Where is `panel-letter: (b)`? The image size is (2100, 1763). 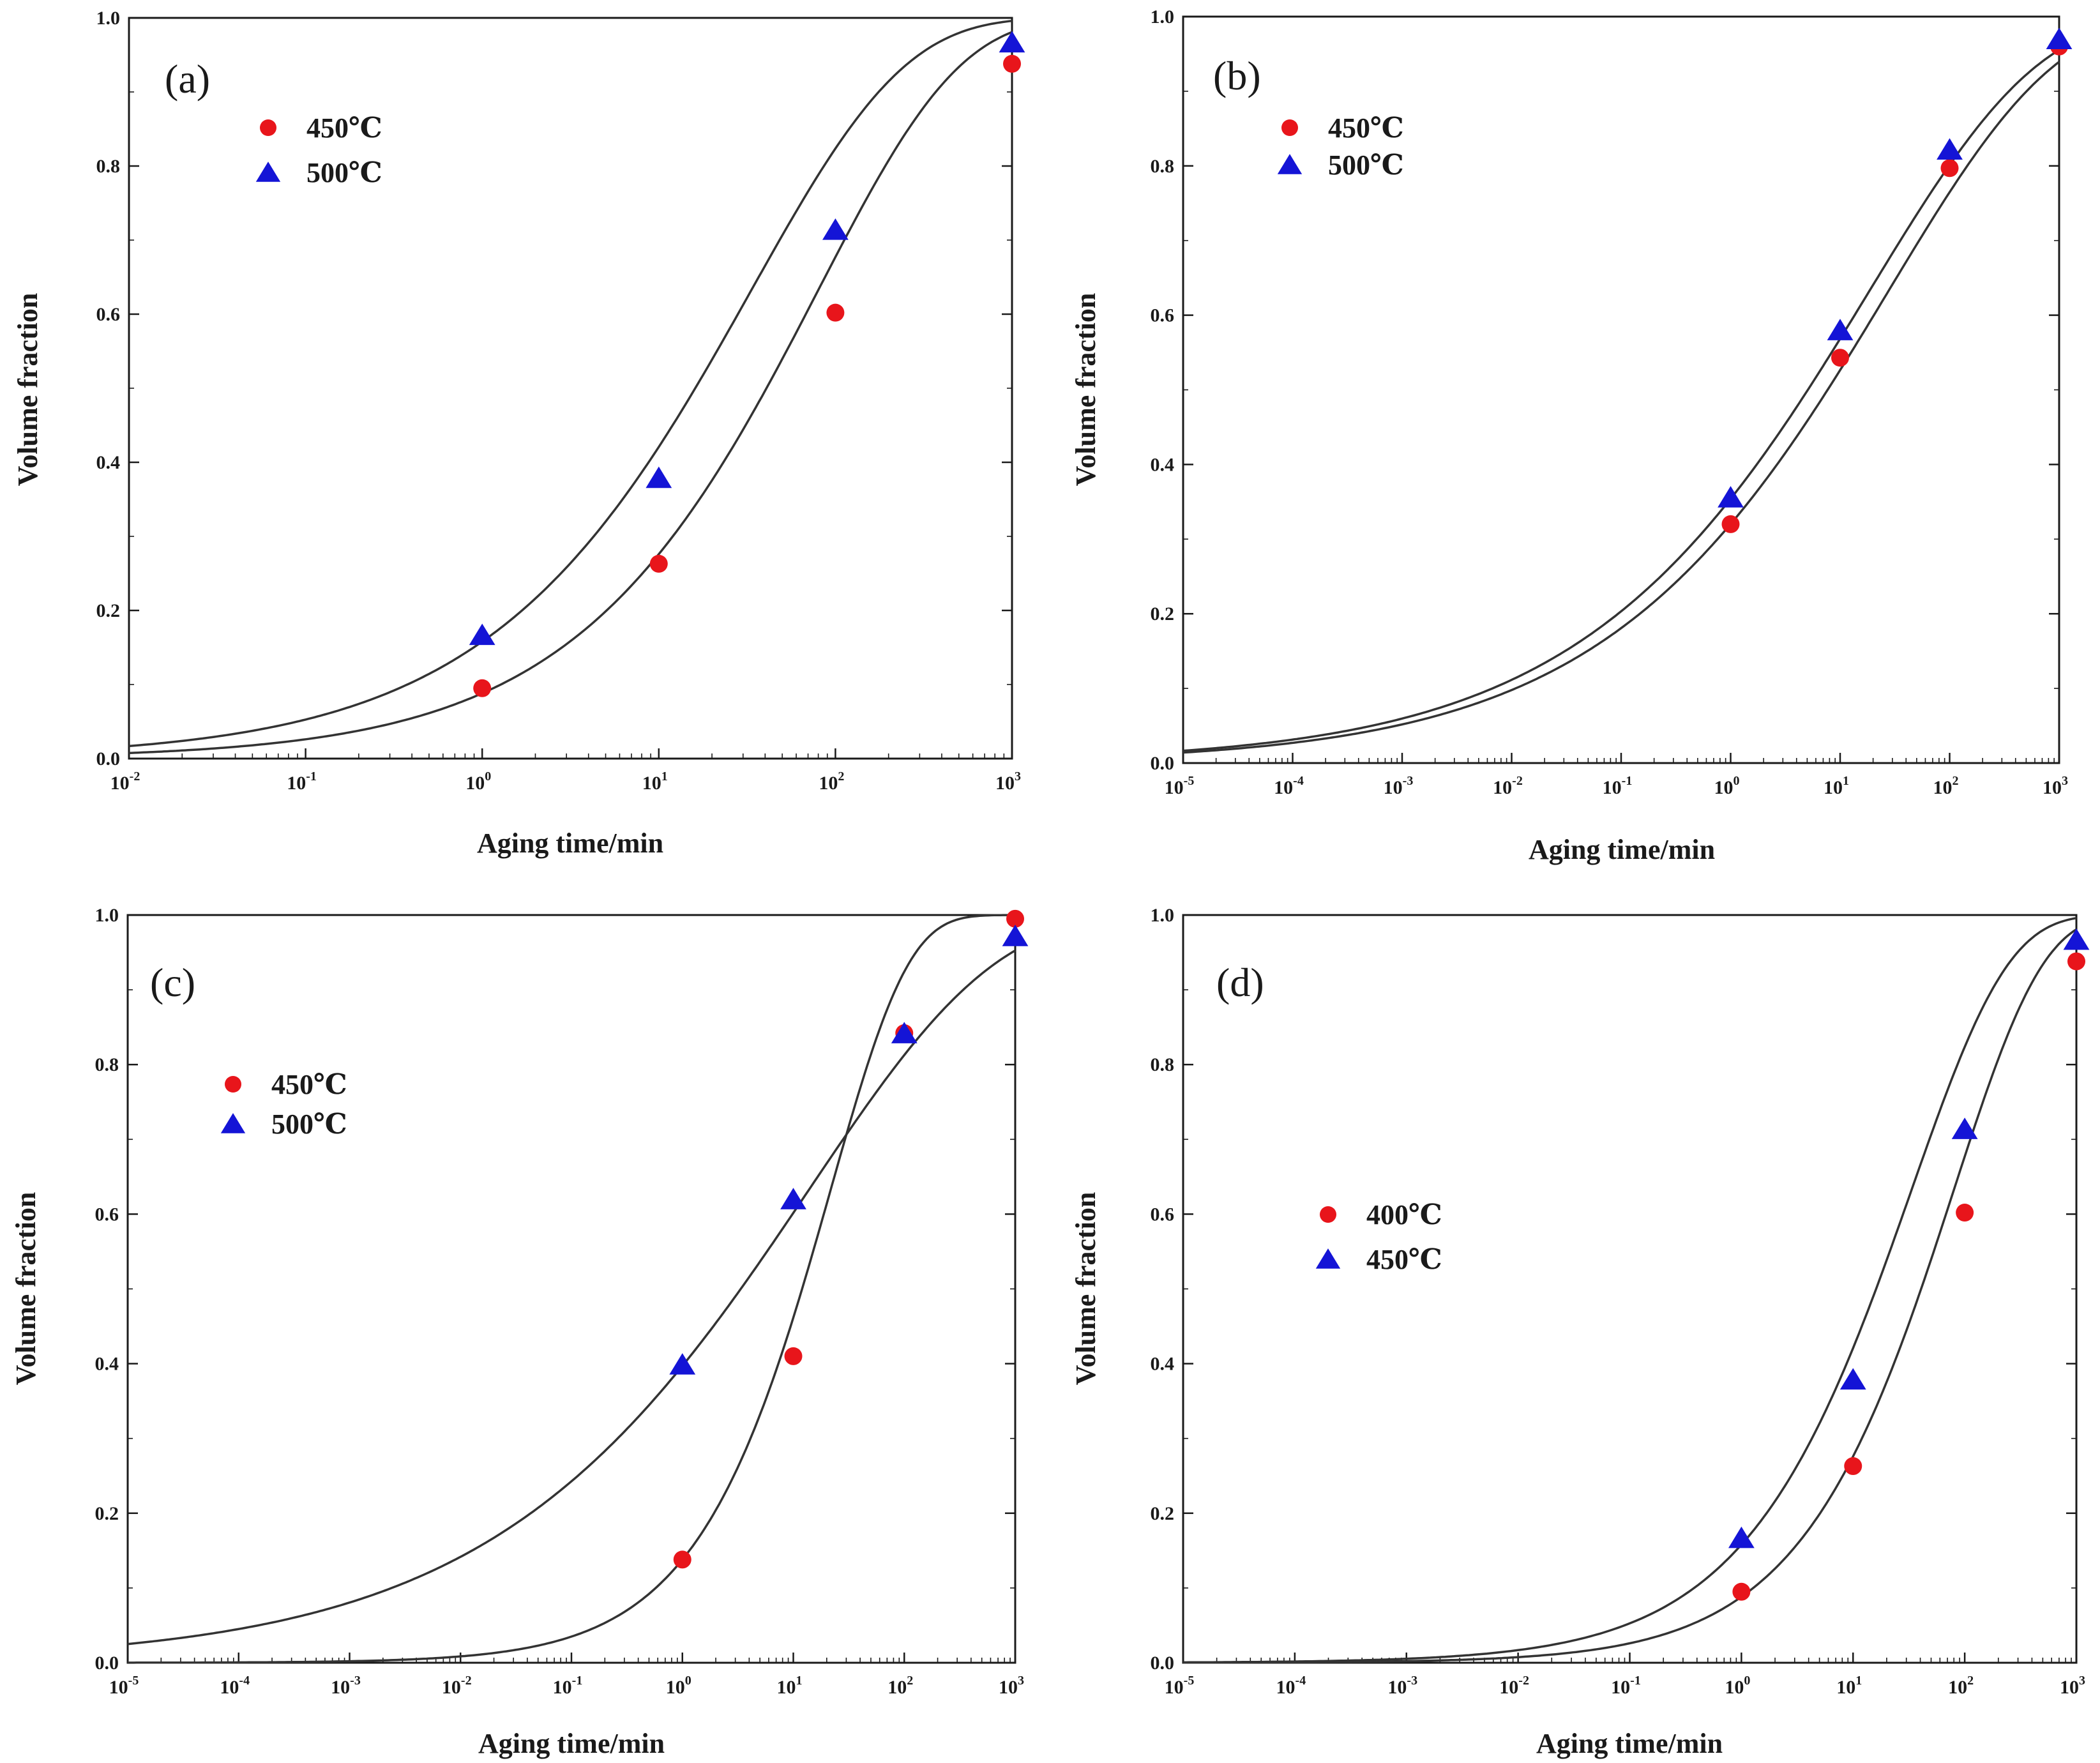 panel-letter: (b) is located at coordinates (1237, 75).